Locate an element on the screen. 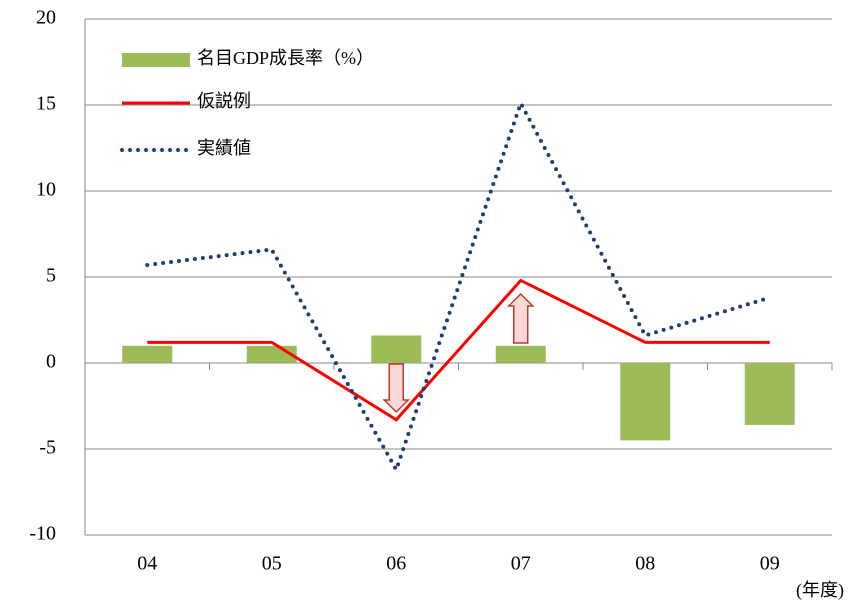 The height and width of the screenshot is (606, 857). x-tick-label: 05 is located at coordinates (272, 564).